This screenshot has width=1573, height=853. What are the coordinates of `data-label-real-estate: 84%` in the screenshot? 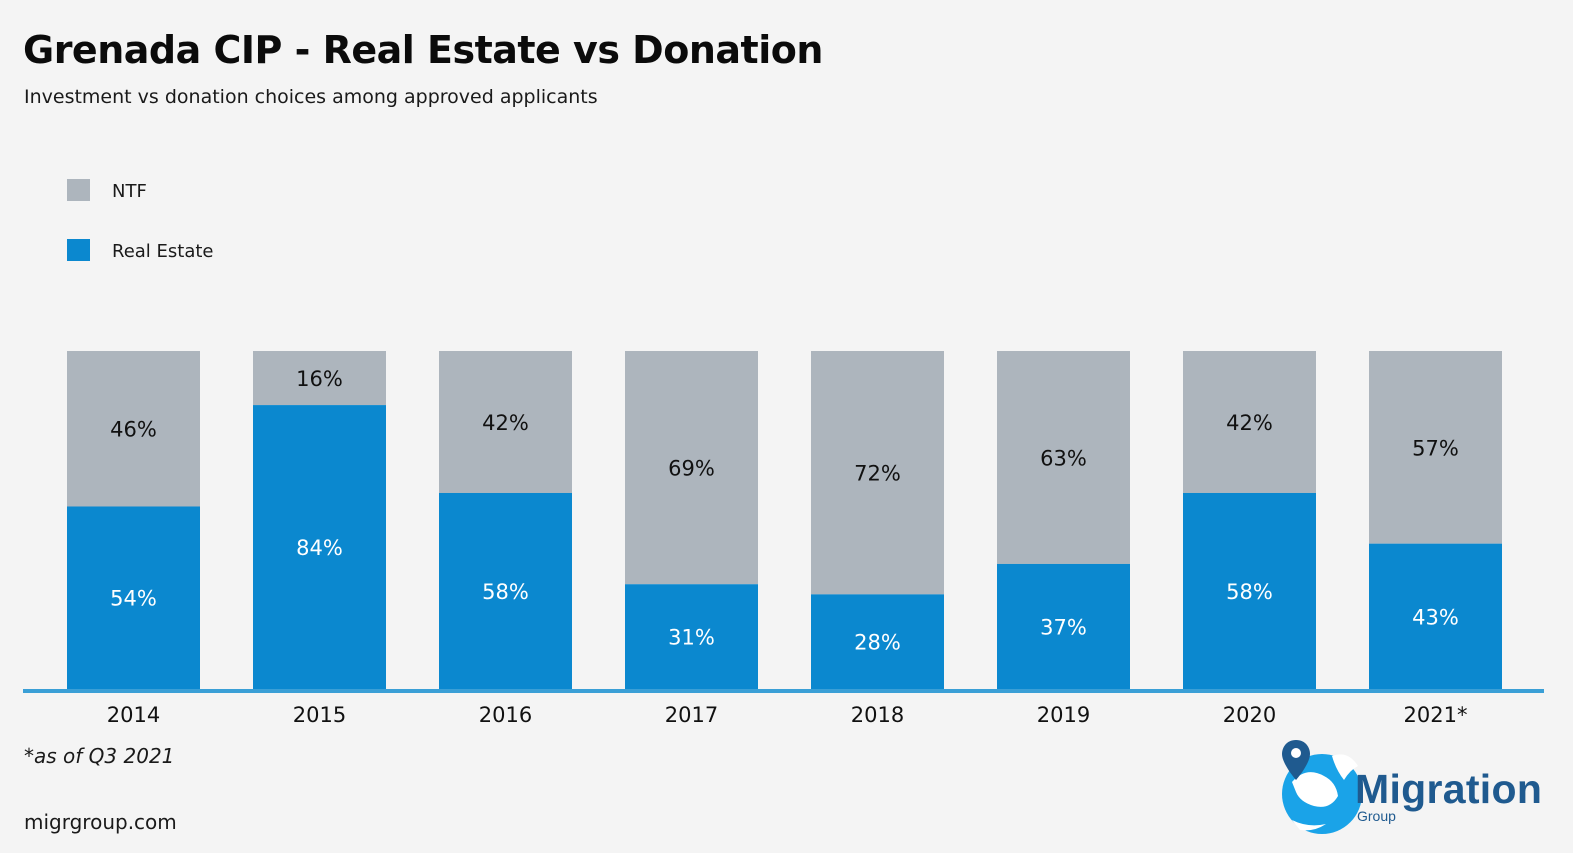 It's located at (319, 548).